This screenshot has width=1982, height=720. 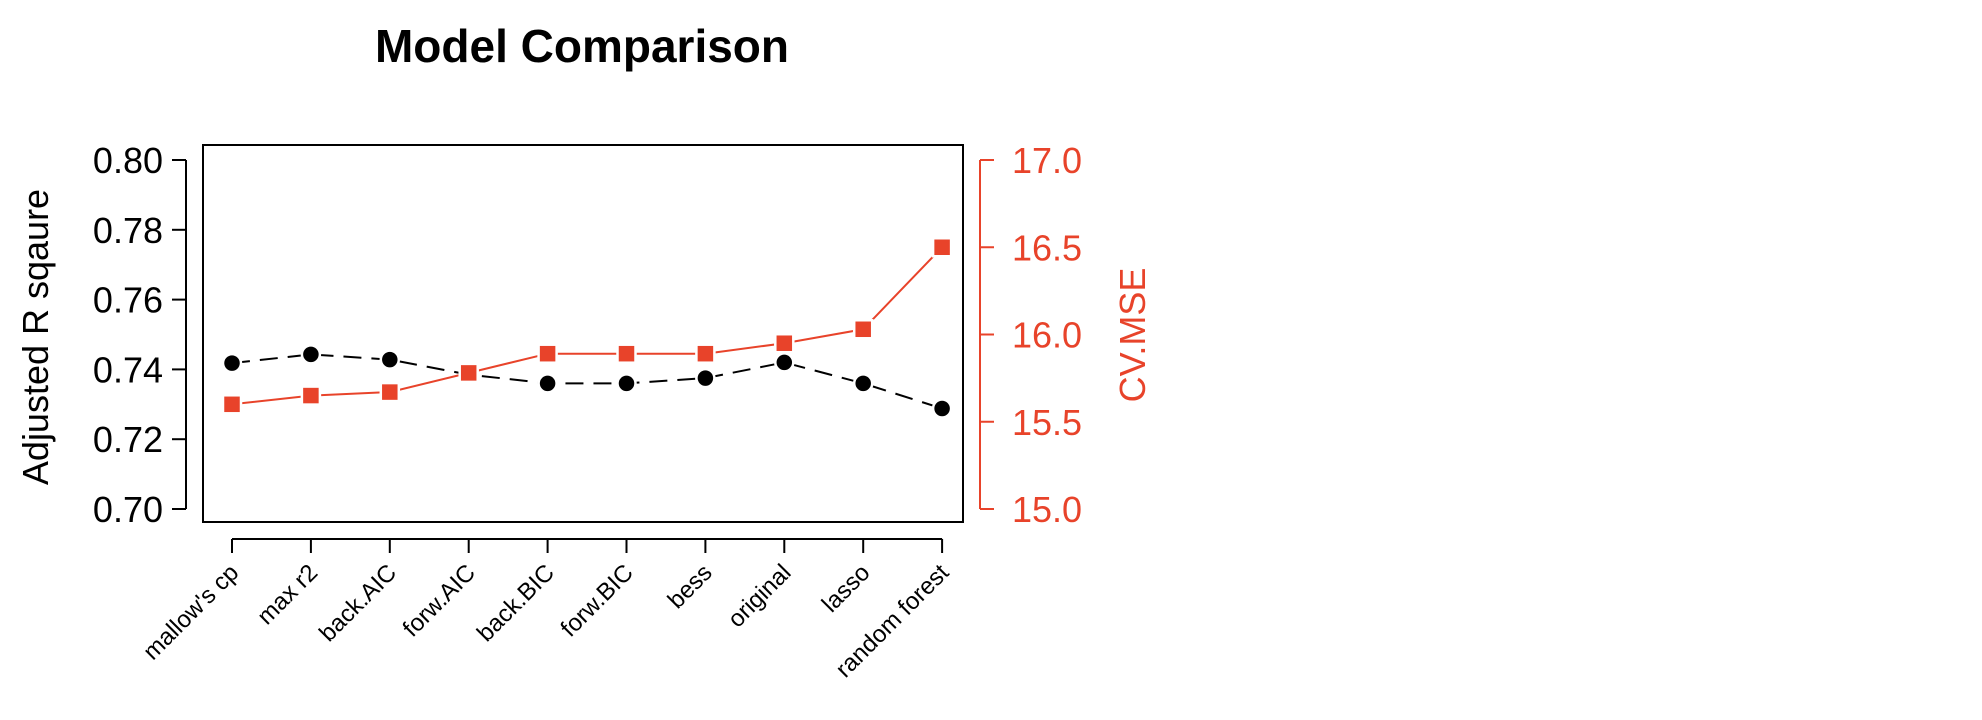 I want to click on right-tick-label: 15.0, so click(x=1047, y=509).